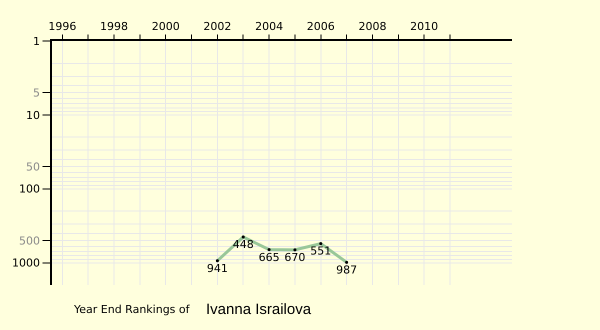 This screenshot has height=330, width=600. What do you see at coordinates (62, 26) in the screenshot?
I see `x-tick-label: 1996` at bounding box center [62, 26].